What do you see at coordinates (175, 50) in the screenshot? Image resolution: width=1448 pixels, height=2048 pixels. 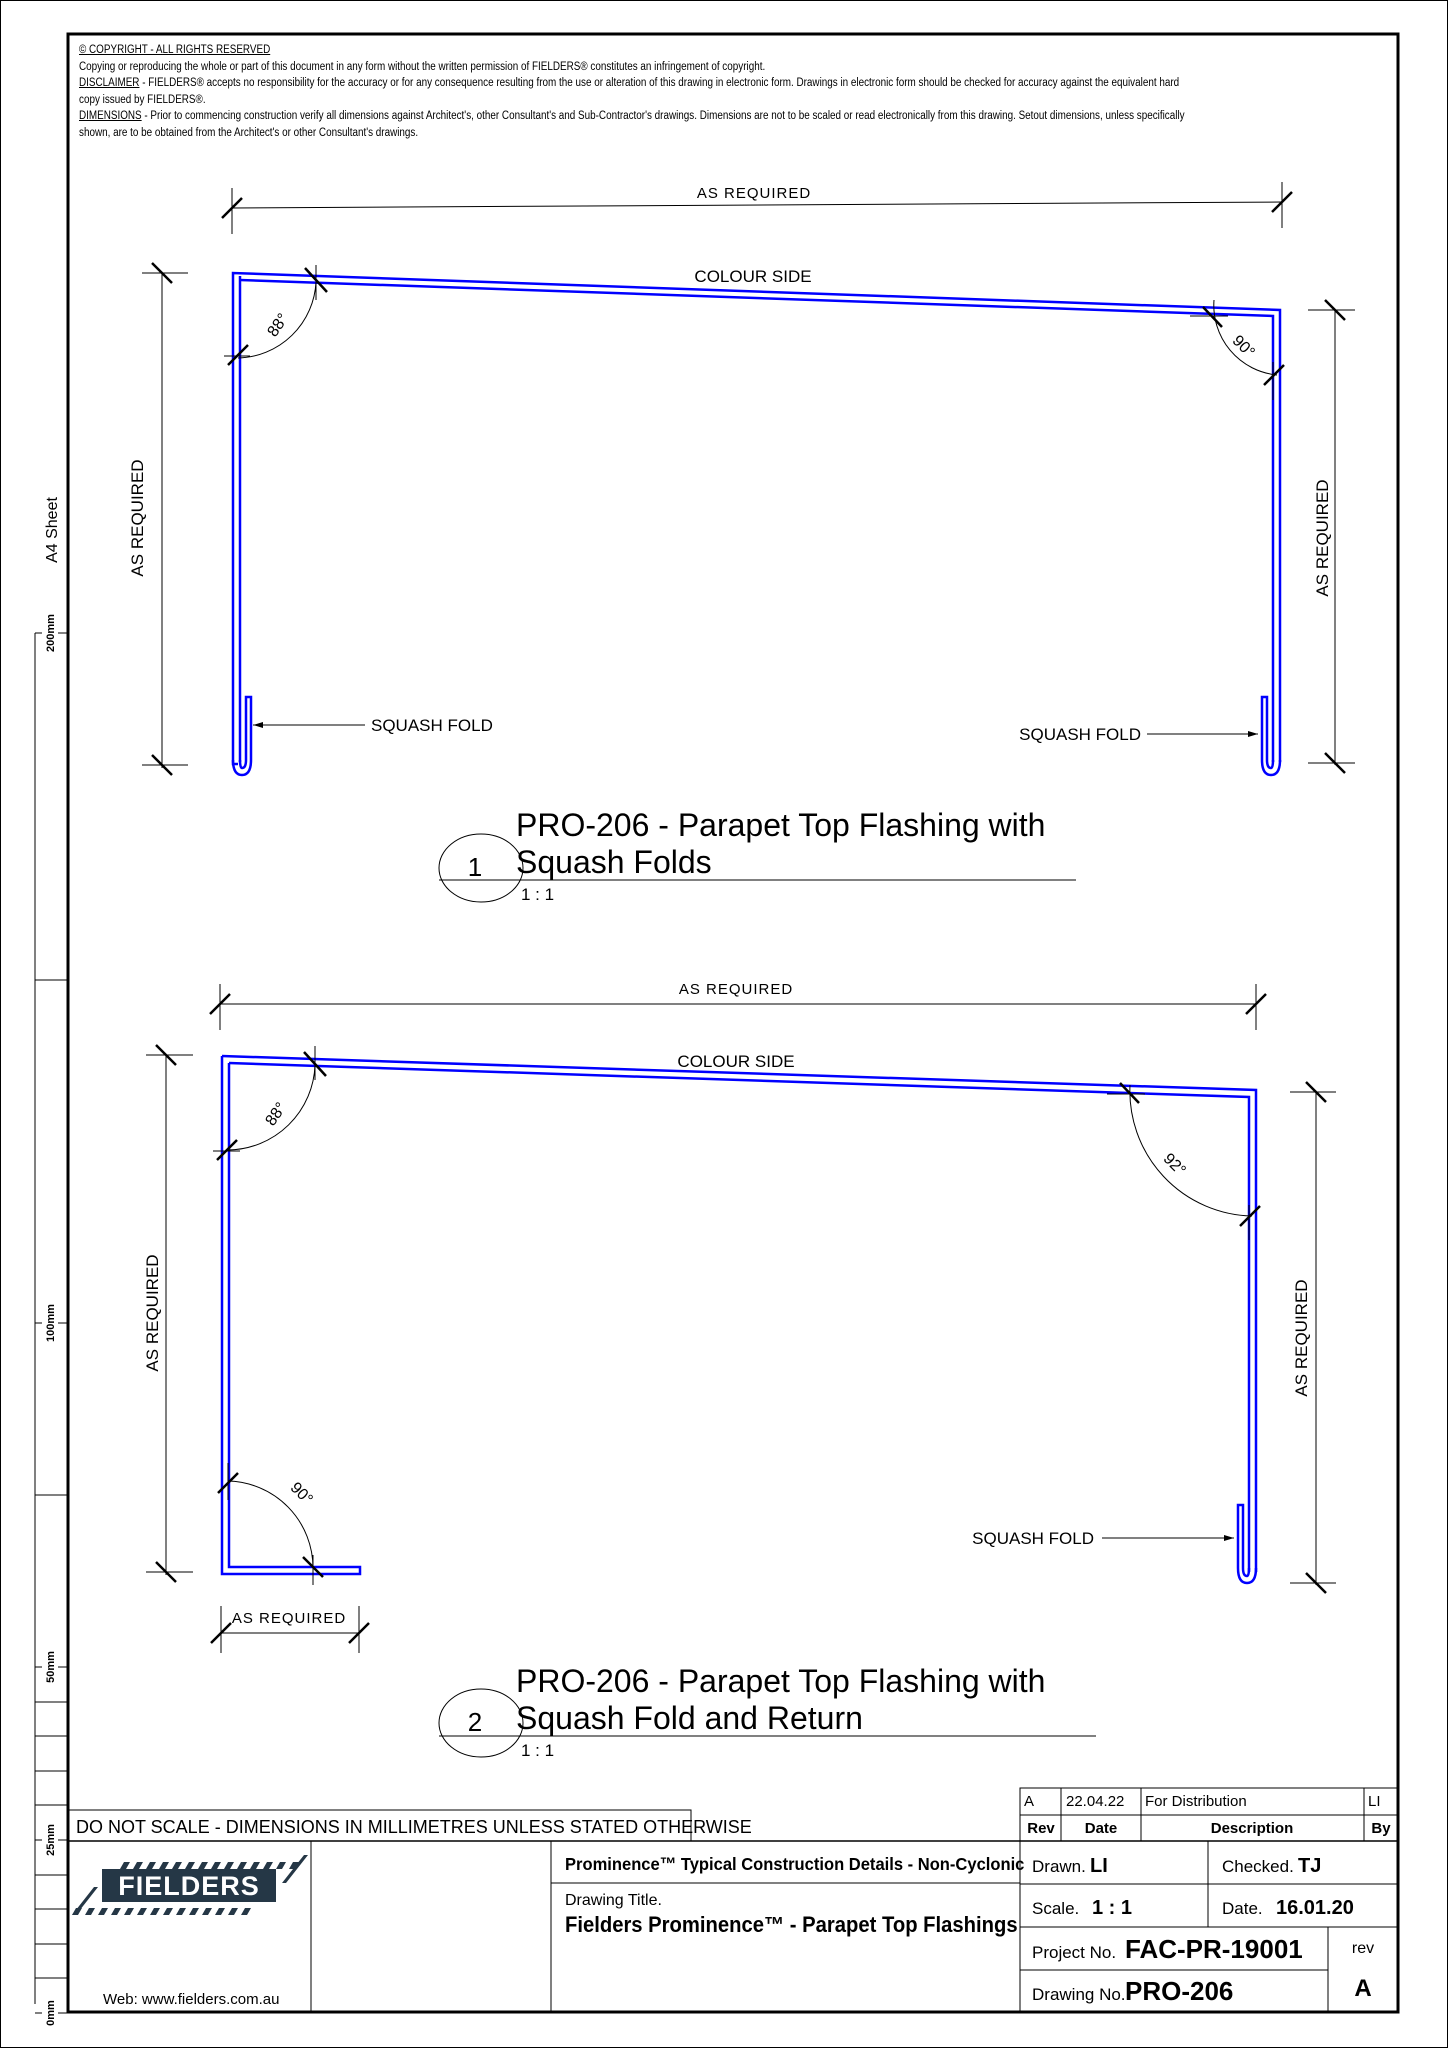 I see `copyright-heading: © COPYRIGHT - ALL RIGHTS RESERVED` at bounding box center [175, 50].